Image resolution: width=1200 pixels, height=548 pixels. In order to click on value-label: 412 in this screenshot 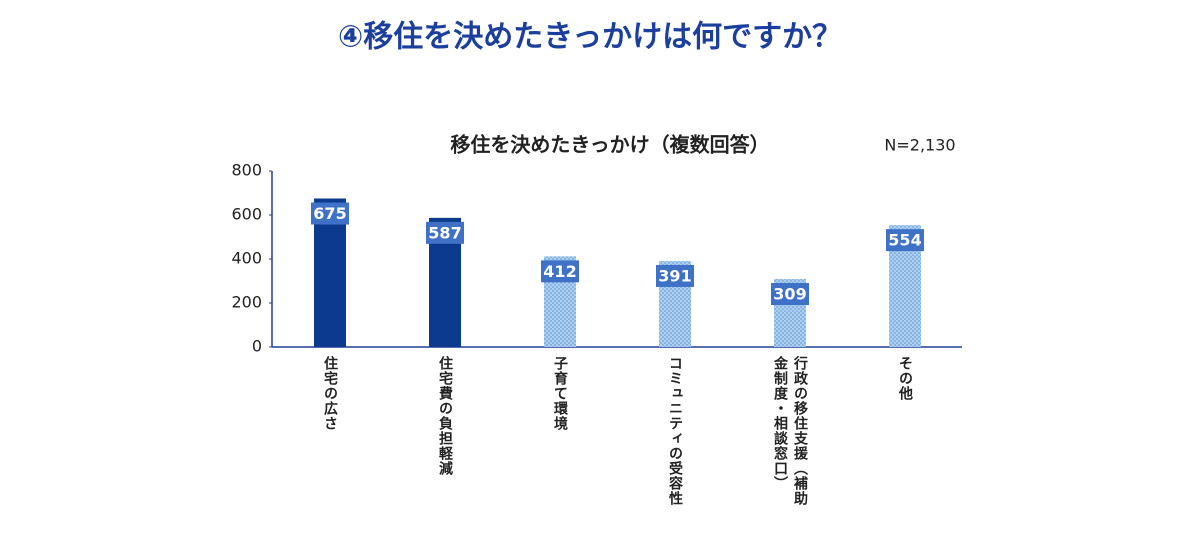, I will do `click(559, 271)`.